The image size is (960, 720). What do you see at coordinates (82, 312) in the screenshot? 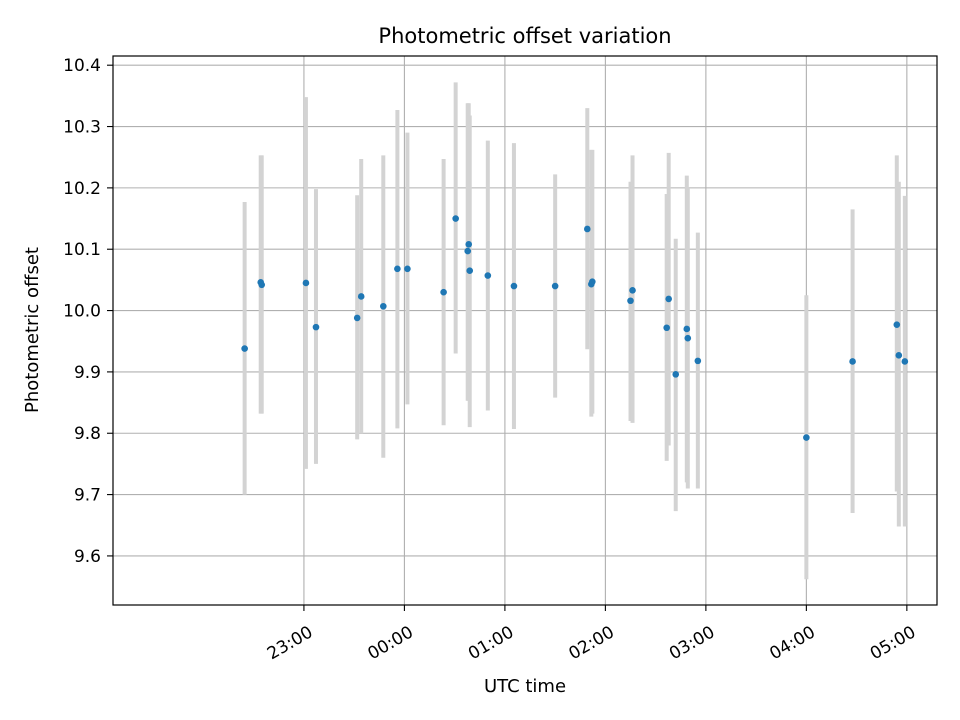
I see `y-tick-label: 10.0` at bounding box center [82, 312].